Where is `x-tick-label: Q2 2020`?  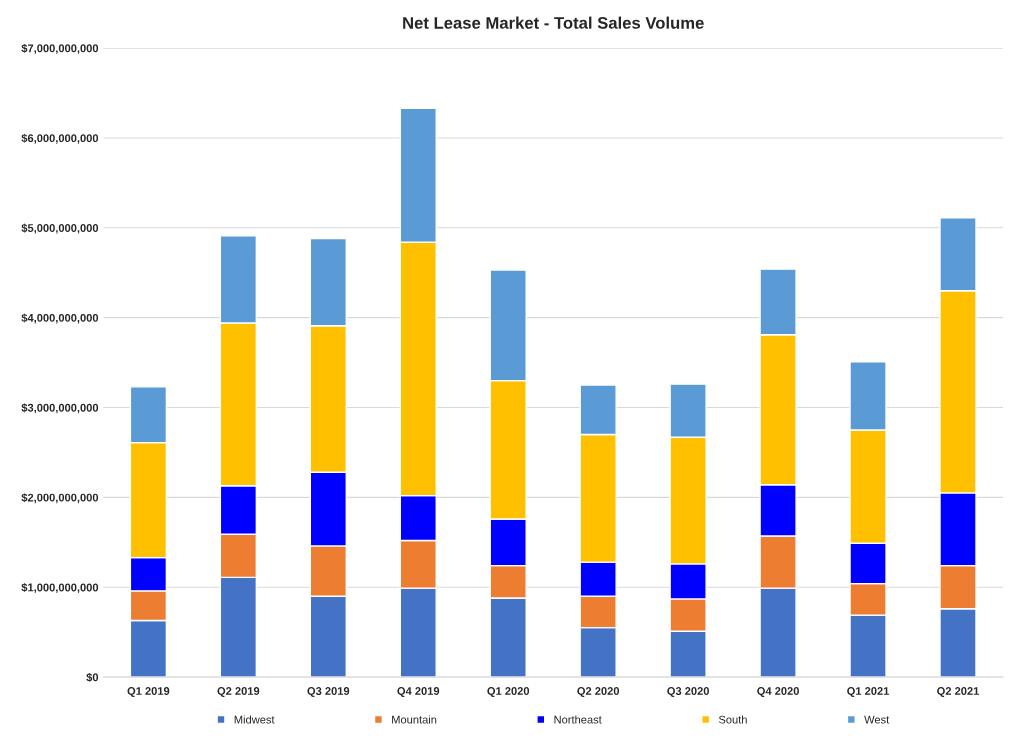
x-tick-label: Q2 2020 is located at coordinates (598, 692).